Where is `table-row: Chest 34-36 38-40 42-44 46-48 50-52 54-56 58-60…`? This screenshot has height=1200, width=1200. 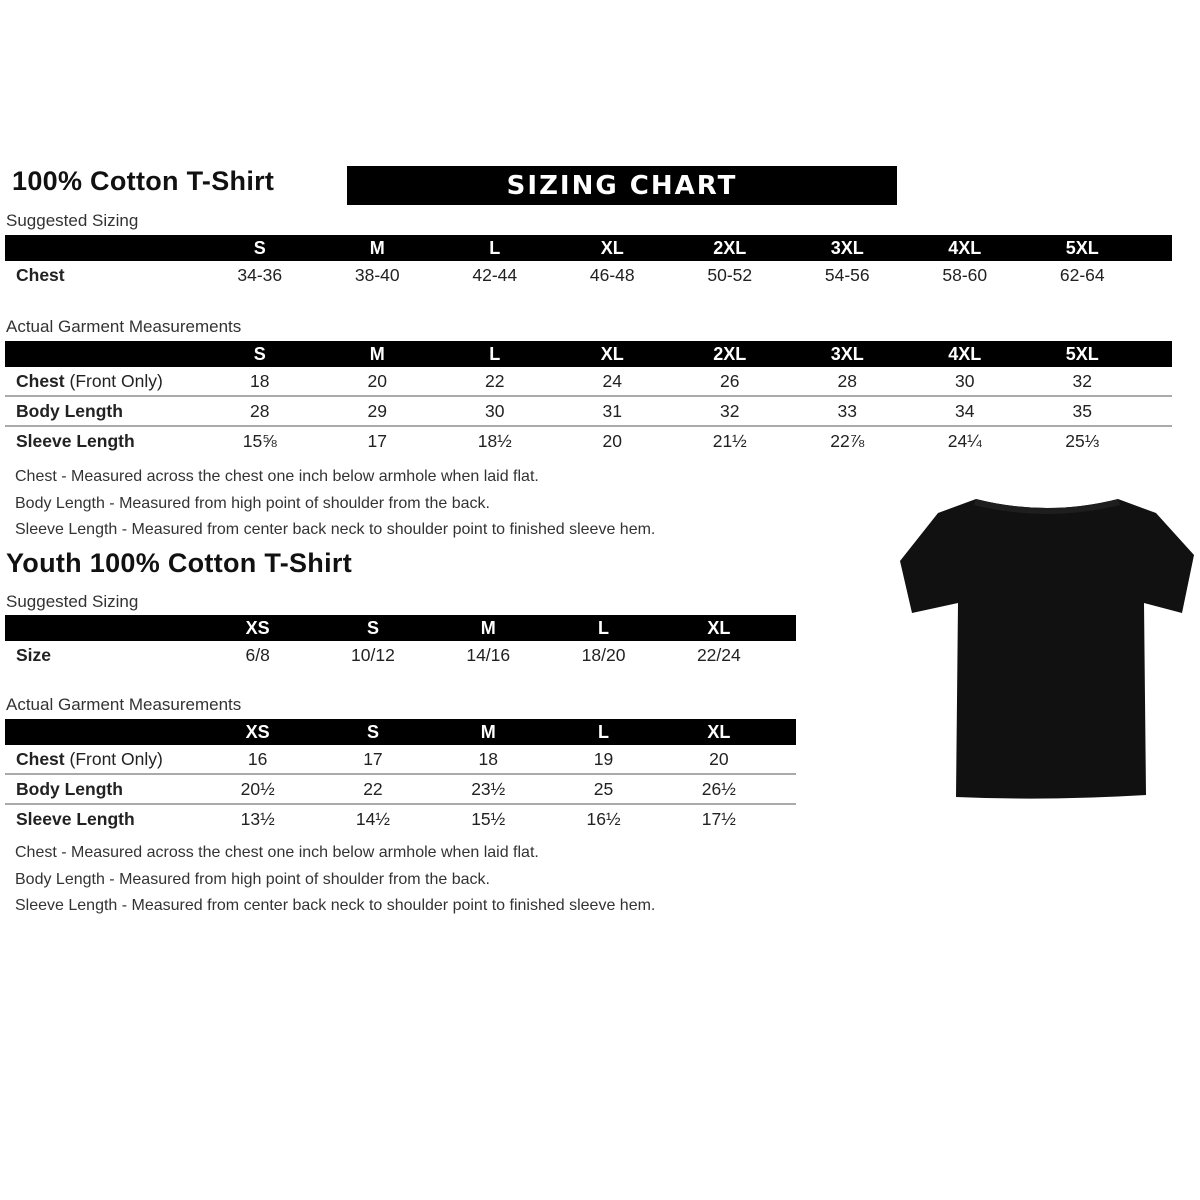 table-row: Chest 34-36 38-40 42-44 46-48 50-52 54-56 58-60… is located at coordinates (588, 275).